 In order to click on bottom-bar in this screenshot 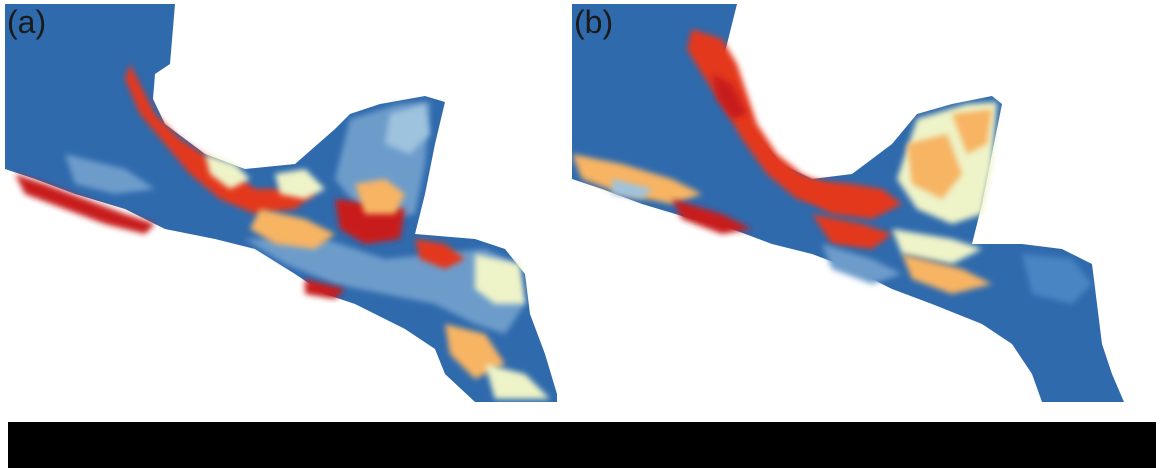, I will do `click(582, 445)`.